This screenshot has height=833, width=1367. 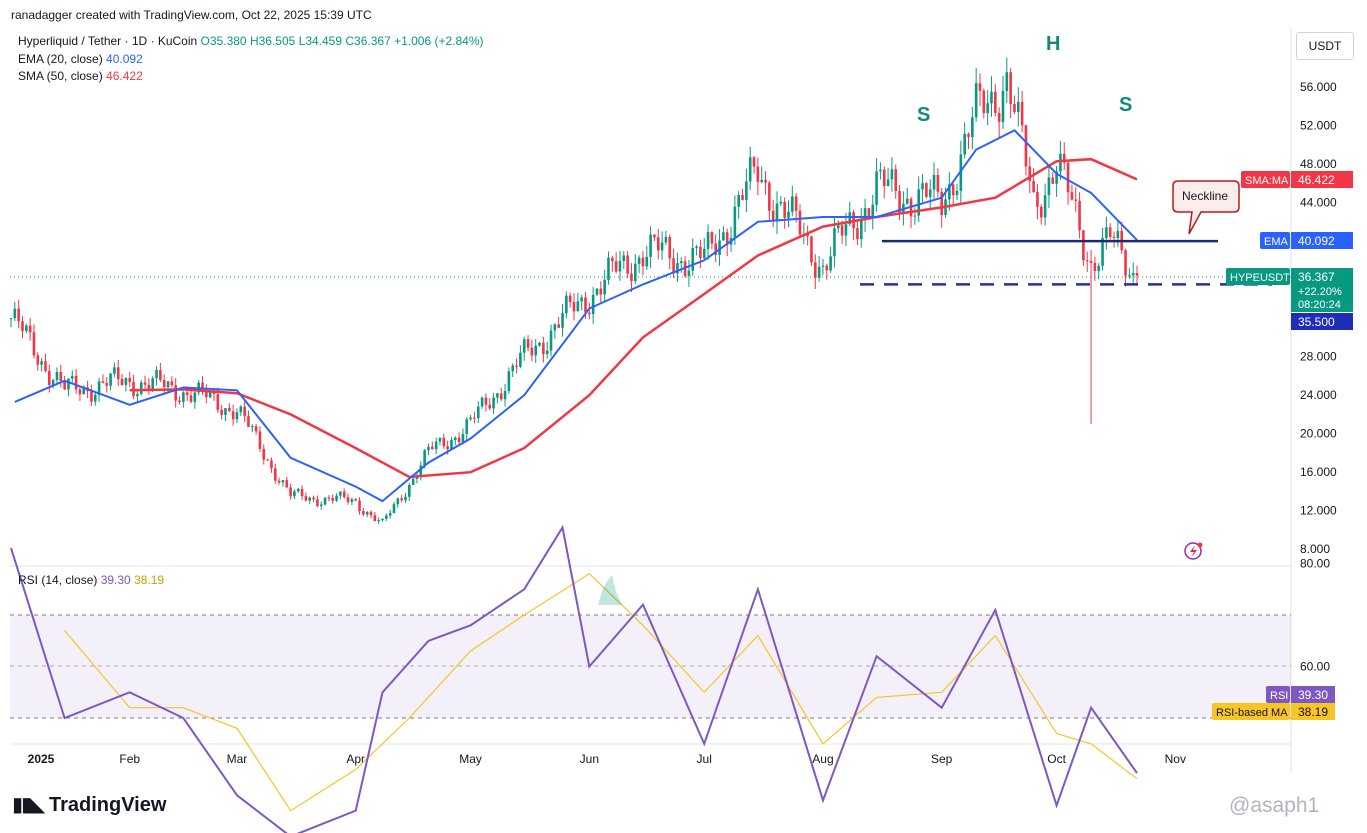 I want to click on tradingview-brand: ▮▮◣ TradingView, so click(x=89, y=804).